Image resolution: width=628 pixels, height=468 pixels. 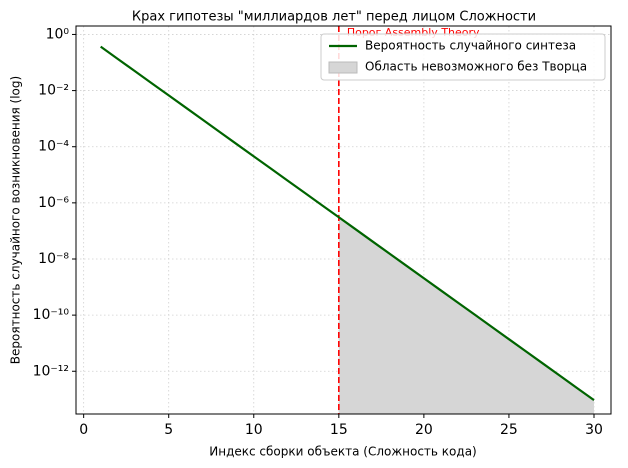 I want to click on y-tick-label: 10⁻⁴, so click(x=53, y=147).